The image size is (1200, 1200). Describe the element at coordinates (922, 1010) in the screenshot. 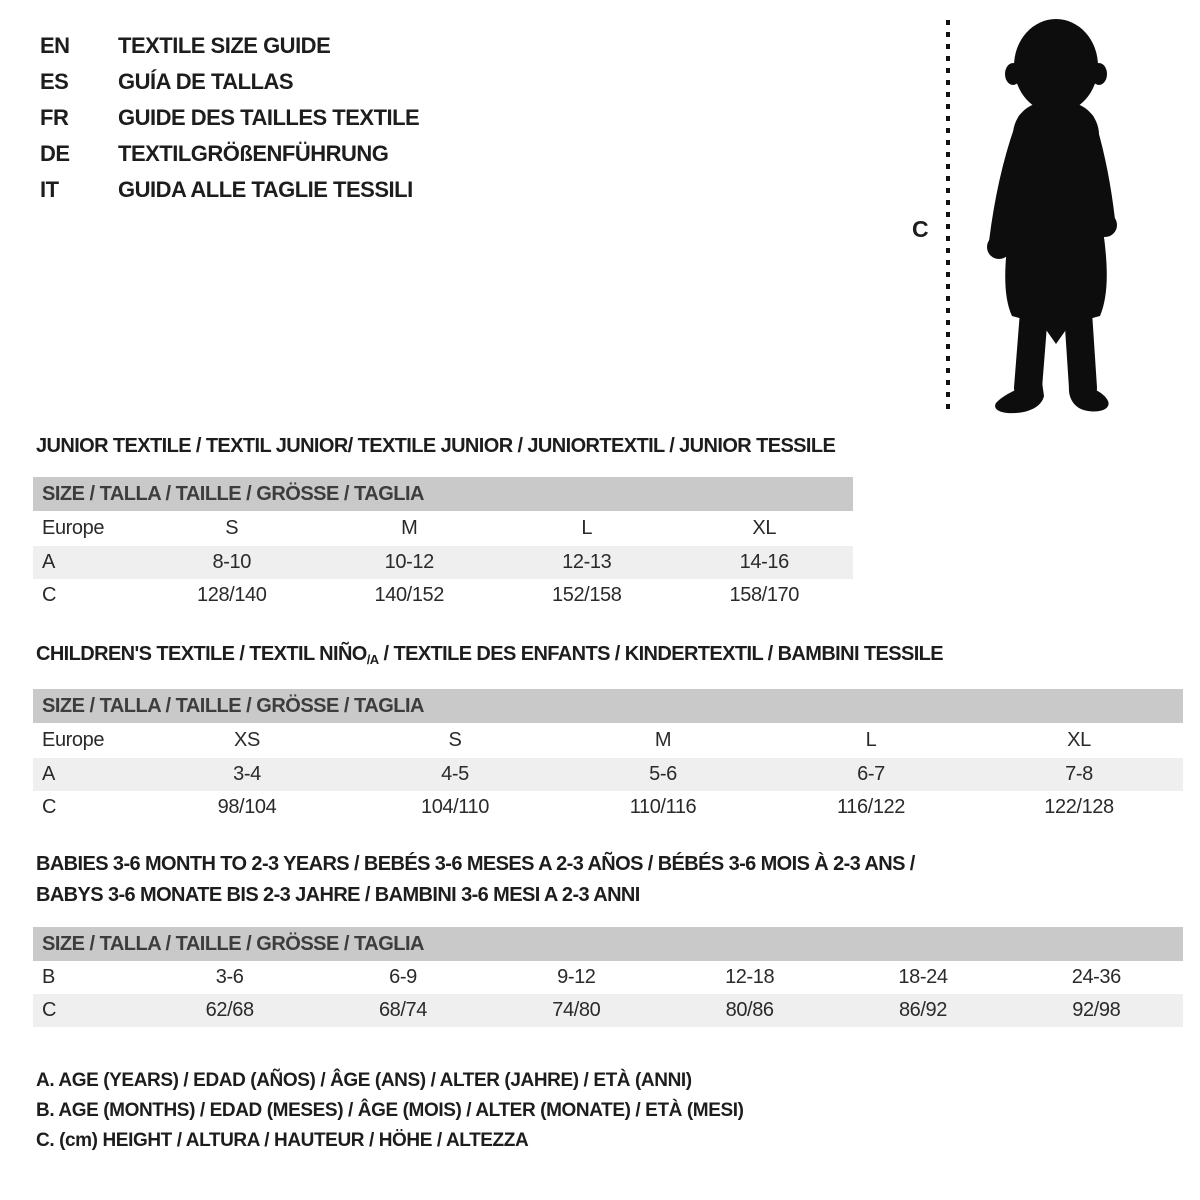

I see `size-cell: 86/92` at that location.